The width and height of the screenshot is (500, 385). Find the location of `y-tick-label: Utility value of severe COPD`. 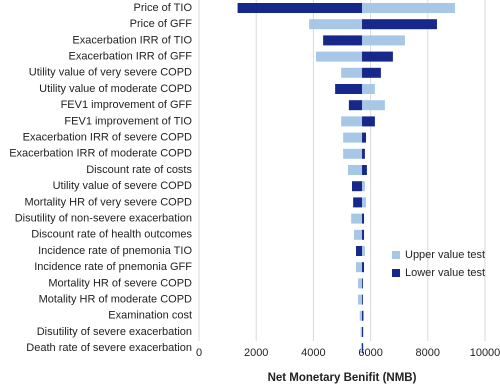

y-tick-label: Utility value of severe COPD is located at coordinates (122, 186).